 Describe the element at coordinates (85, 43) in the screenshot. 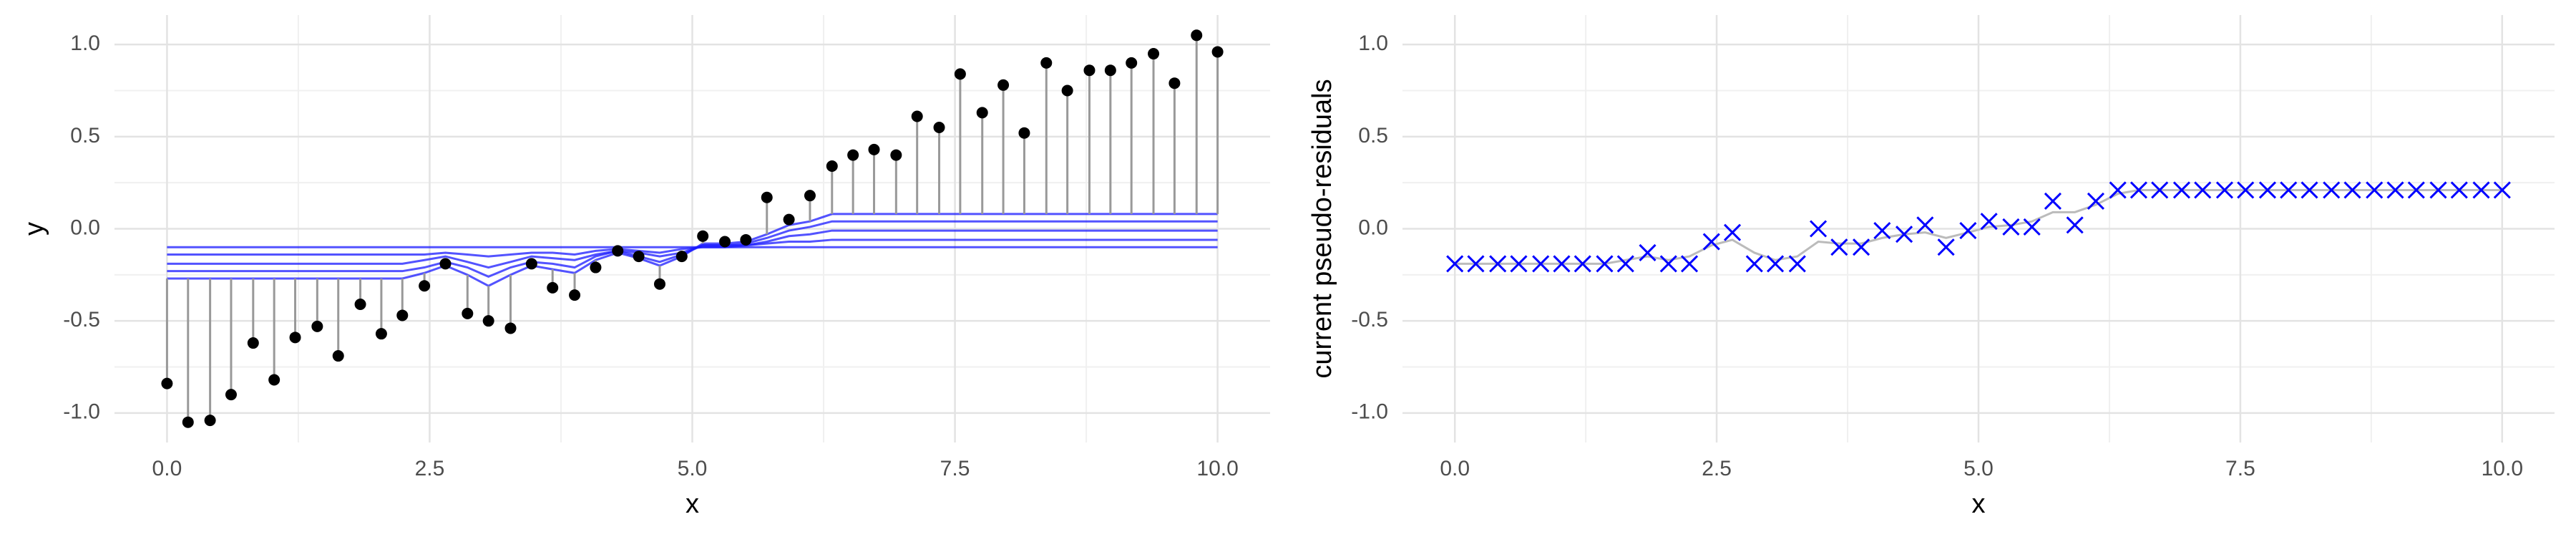

I see `y-tick-label: 1.0` at that location.